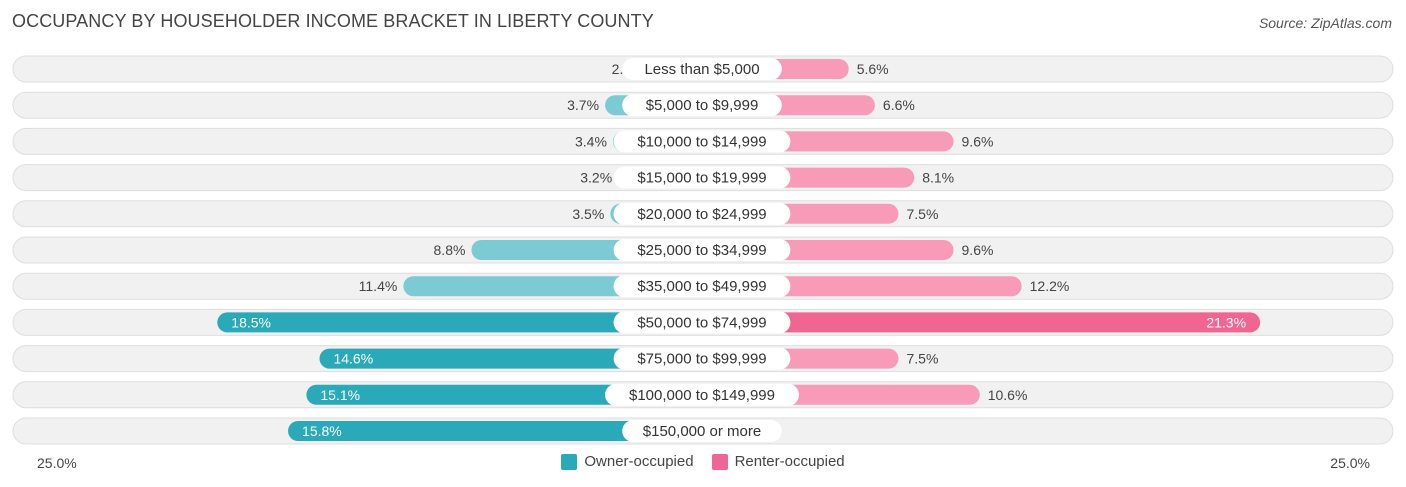 This screenshot has height=487, width=1406. I want to click on value-label-renter: 12.2%, so click(1050, 286).